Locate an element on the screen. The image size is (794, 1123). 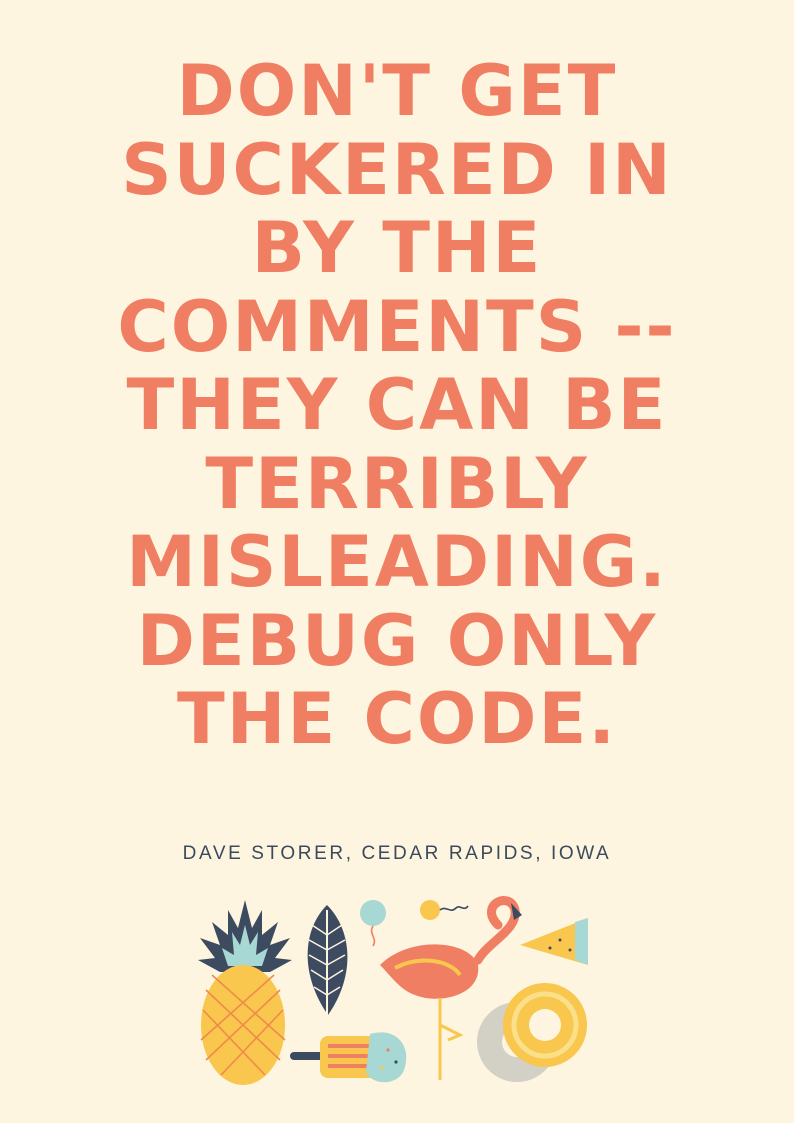
quote-line: MISLEADING. is located at coordinates (397, 562).